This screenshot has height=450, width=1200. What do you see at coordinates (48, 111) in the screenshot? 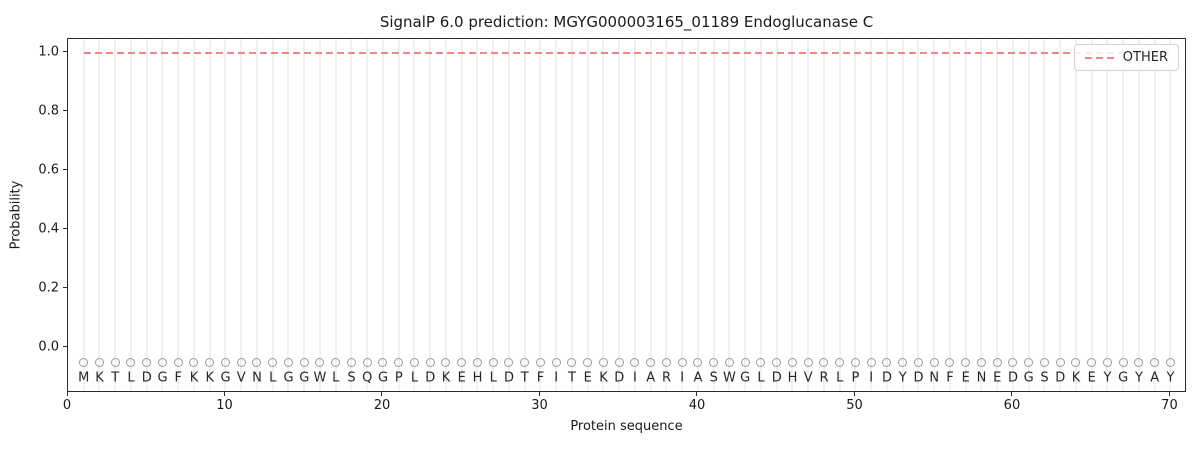
I see `y-axis-tick-label: 0.8` at bounding box center [48, 111].